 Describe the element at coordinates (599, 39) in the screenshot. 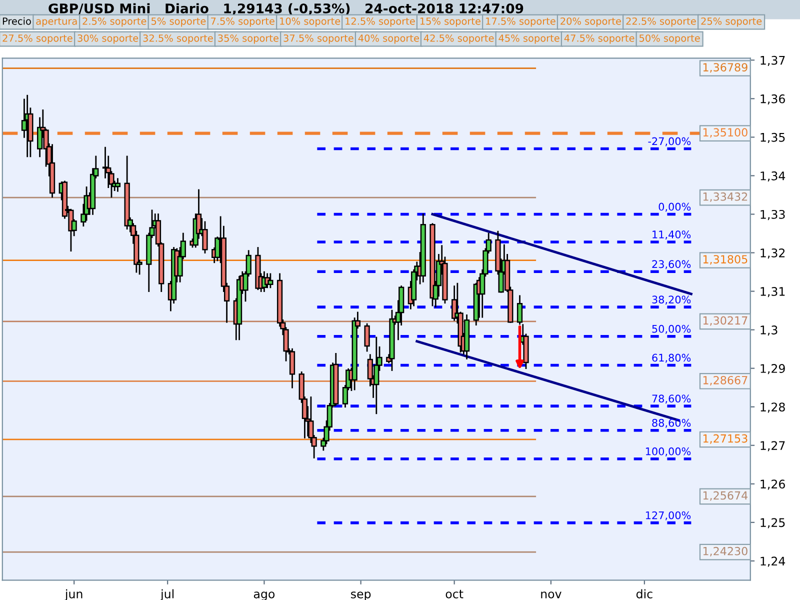

I see `text: 47.5% soporte` at that location.